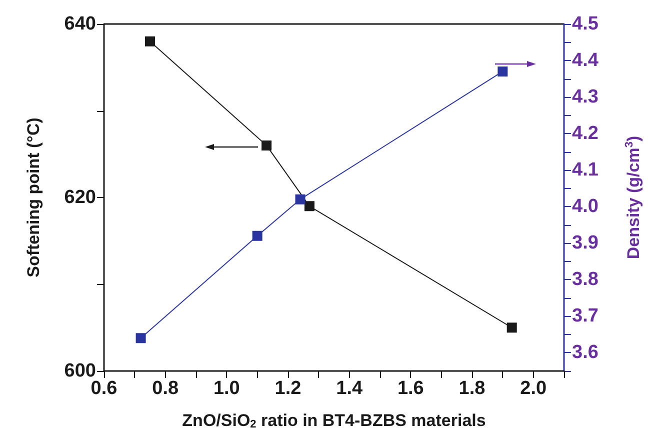 This screenshot has width=656, height=441. What do you see at coordinates (585, 353) in the screenshot?
I see `y2-tick-label: 3.6` at bounding box center [585, 353].